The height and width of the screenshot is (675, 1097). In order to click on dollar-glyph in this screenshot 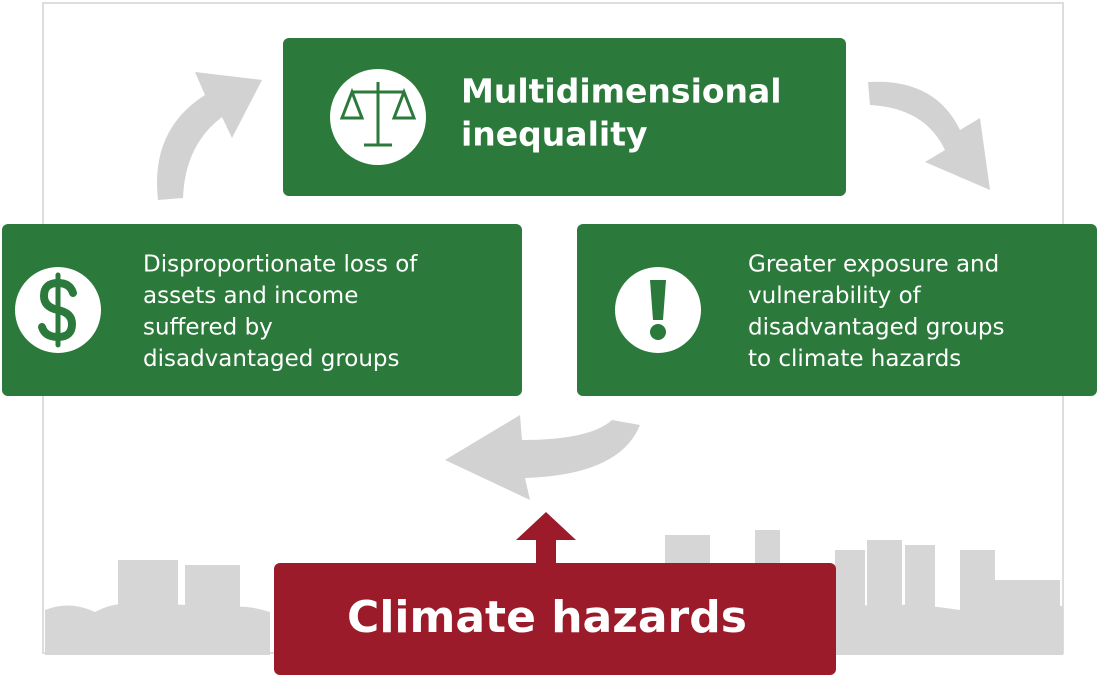, I will do `click(57, 310)`.